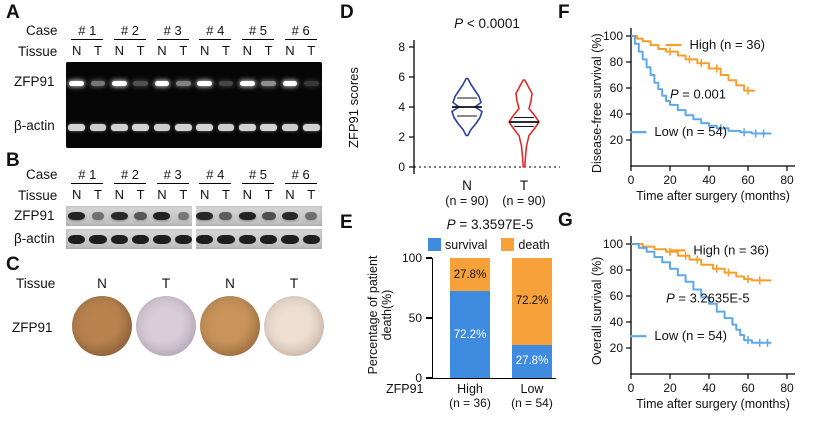 The image size is (825, 422). What do you see at coordinates (617, 348) in the screenshot?
I see `y-tick-label: 20` at bounding box center [617, 348].